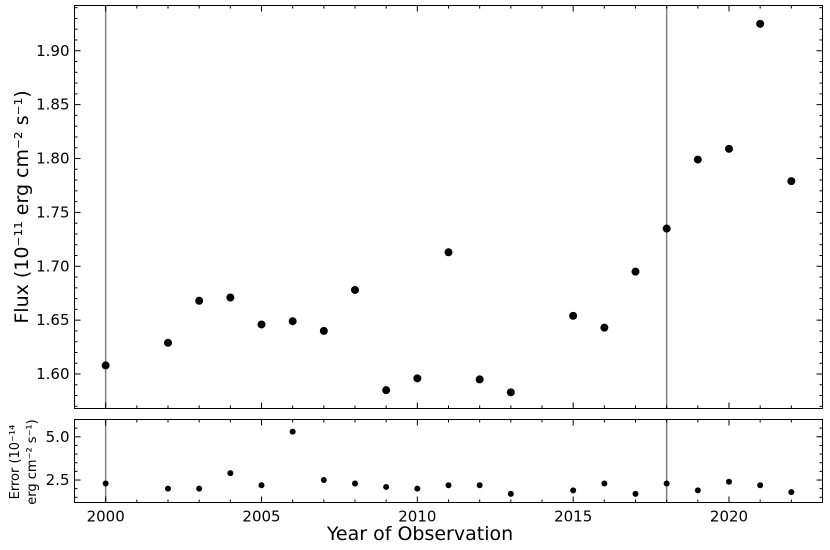 The height and width of the screenshot is (550, 830). I want to click on error-panel-frame, so click(448, 461).